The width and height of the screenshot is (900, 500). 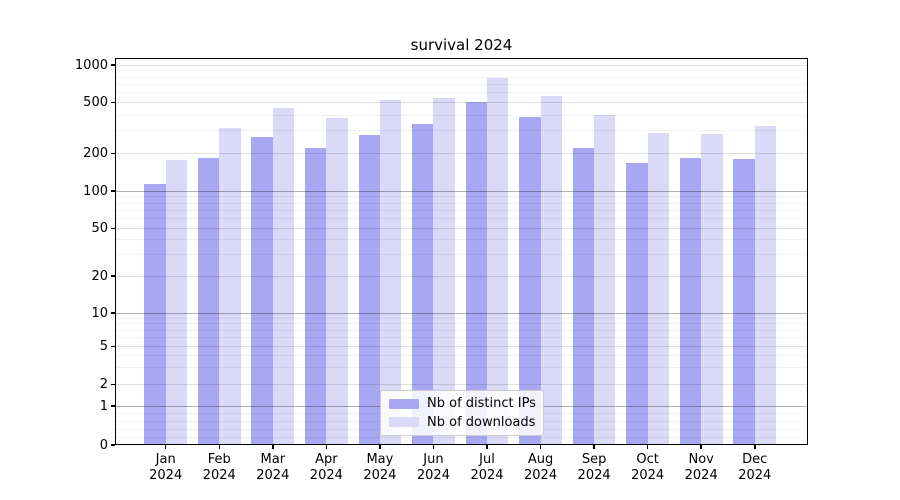 I want to click on x-tick-mark-sep, so click(x=594, y=447).